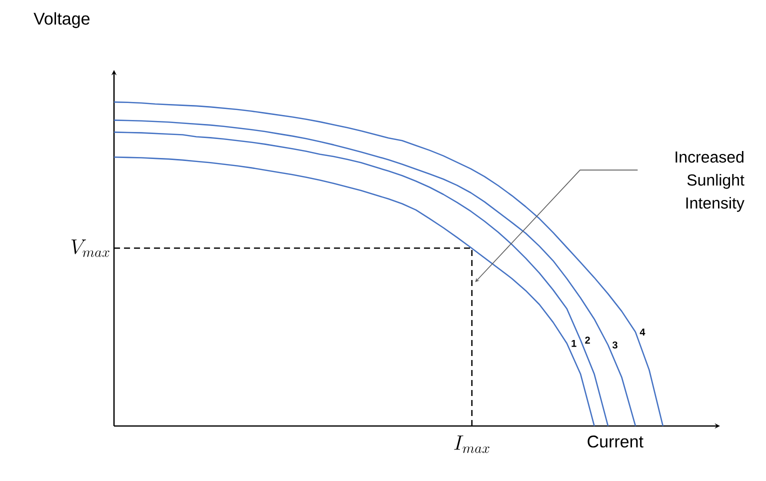  What do you see at coordinates (643, 332) in the screenshot?
I see `series-label: 4` at bounding box center [643, 332].